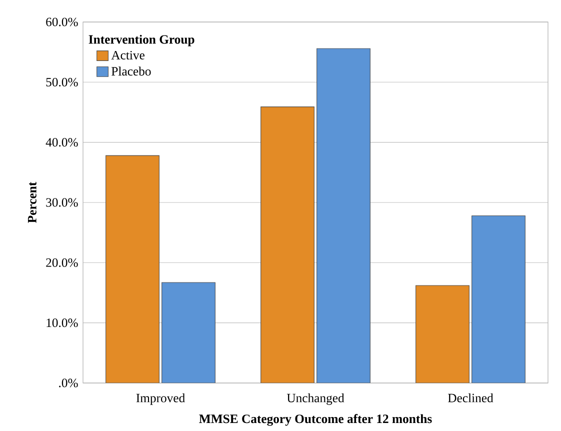  What do you see at coordinates (131, 71) in the screenshot?
I see `legend-label: Placebo` at bounding box center [131, 71].